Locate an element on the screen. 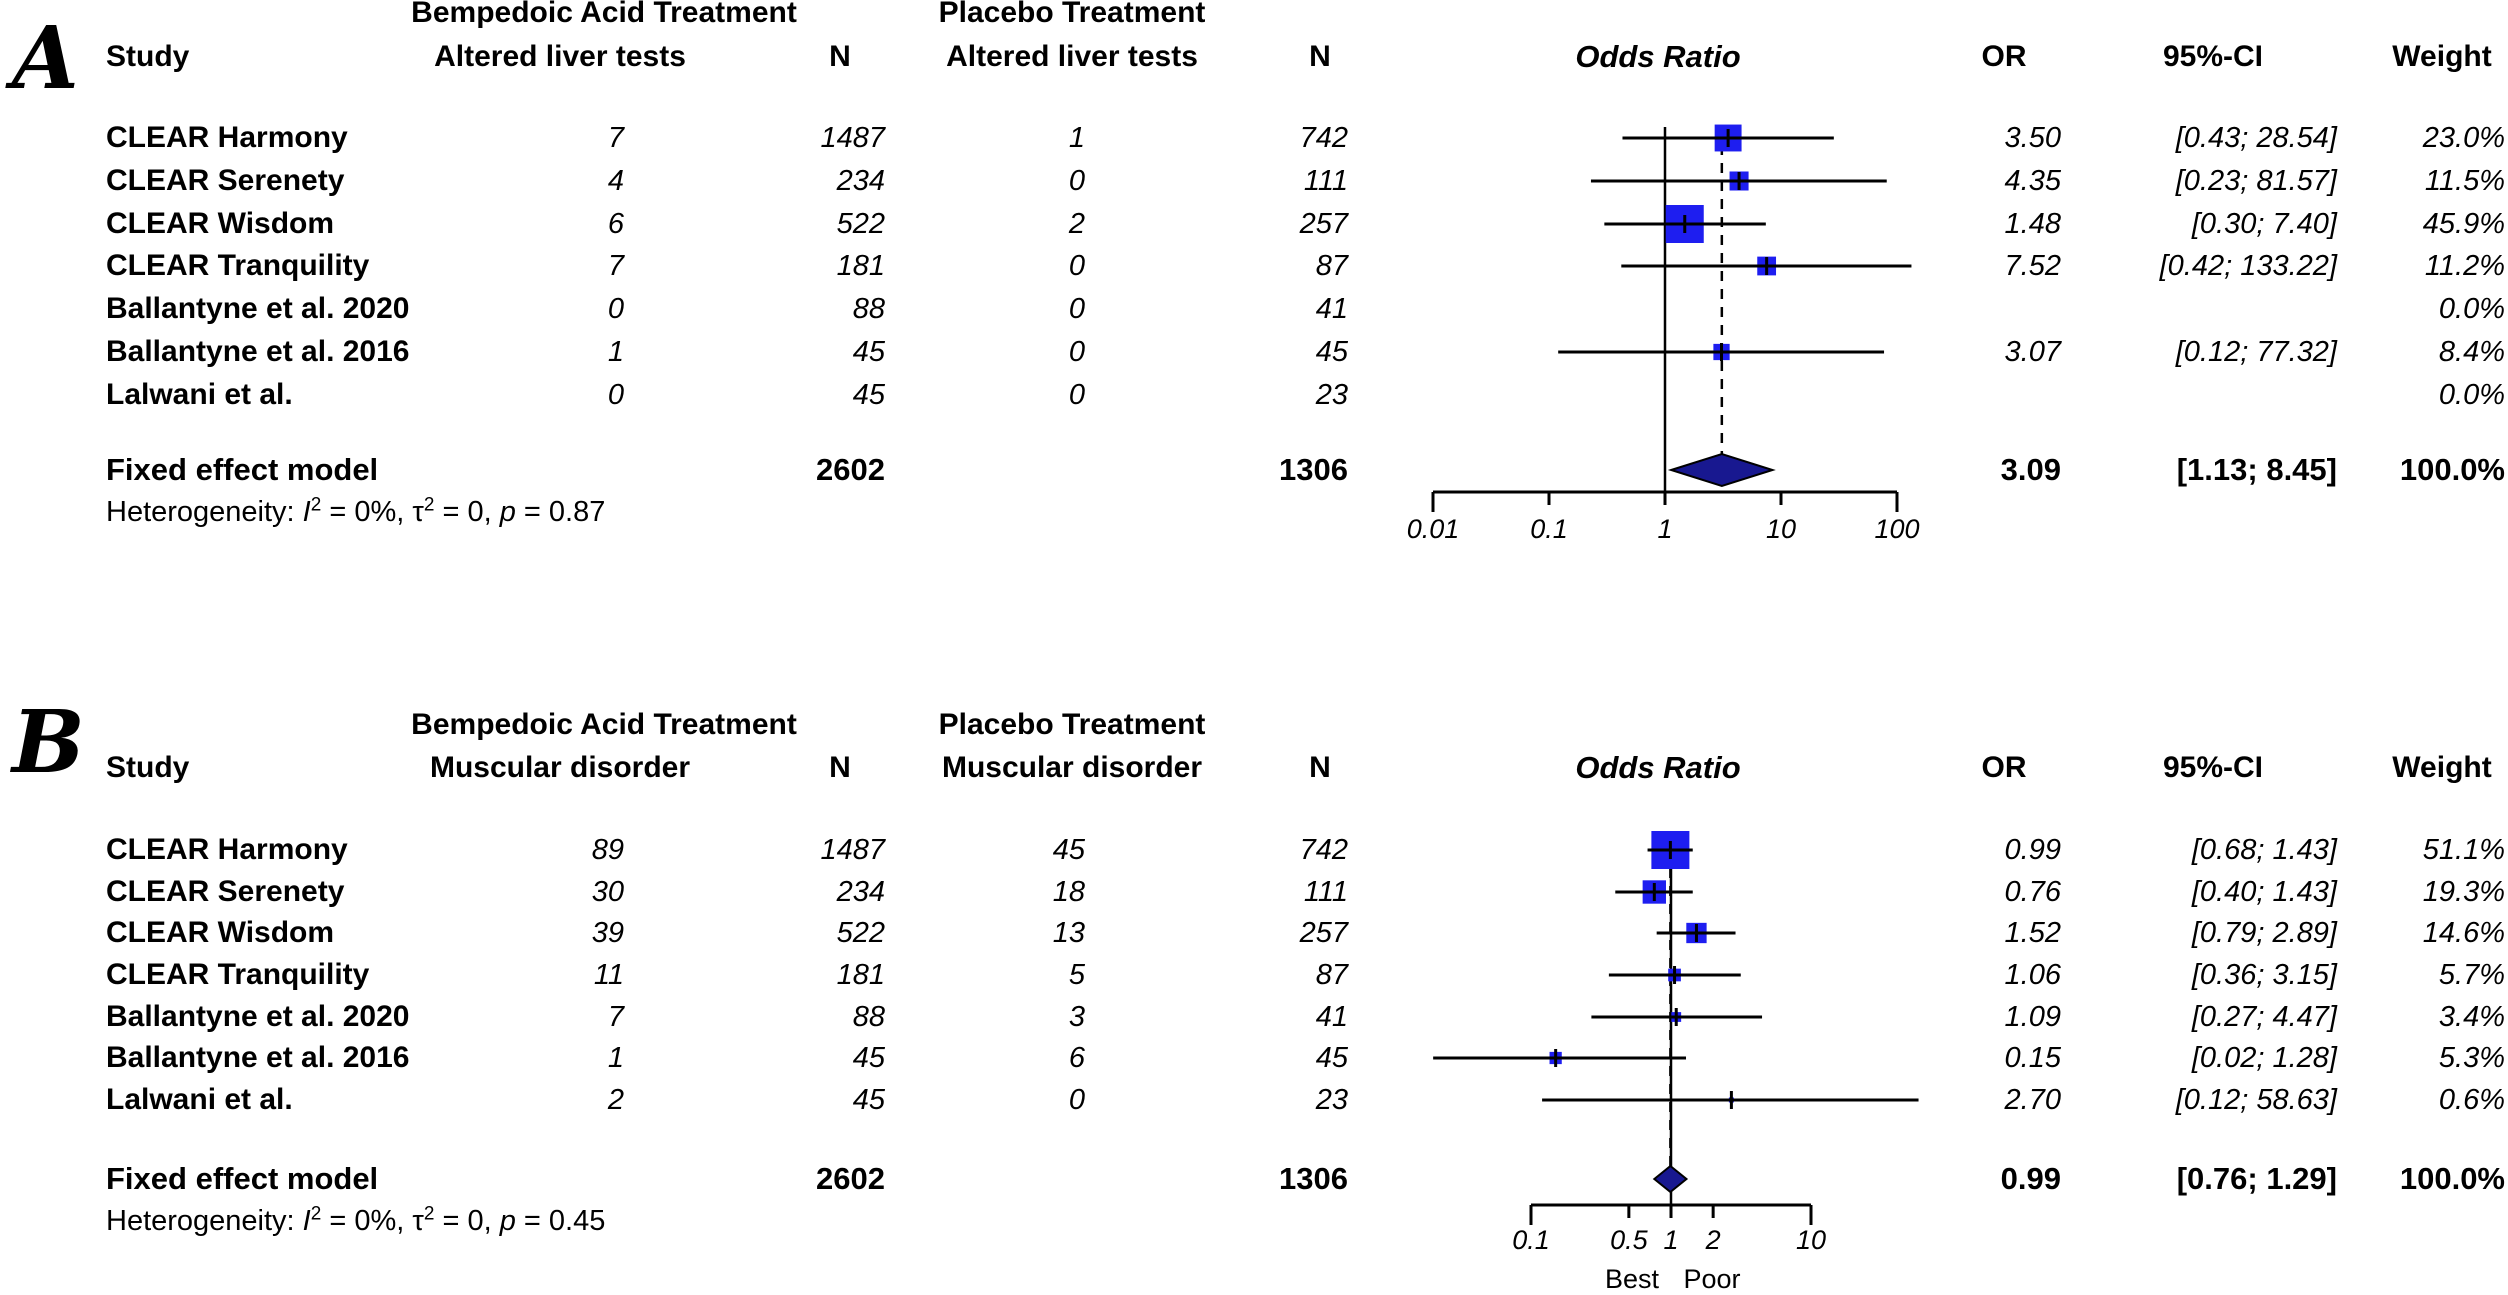 The width and height of the screenshot is (2508, 1295). ci-value: [0.12; 77.32] is located at coordinates (2256, 352).